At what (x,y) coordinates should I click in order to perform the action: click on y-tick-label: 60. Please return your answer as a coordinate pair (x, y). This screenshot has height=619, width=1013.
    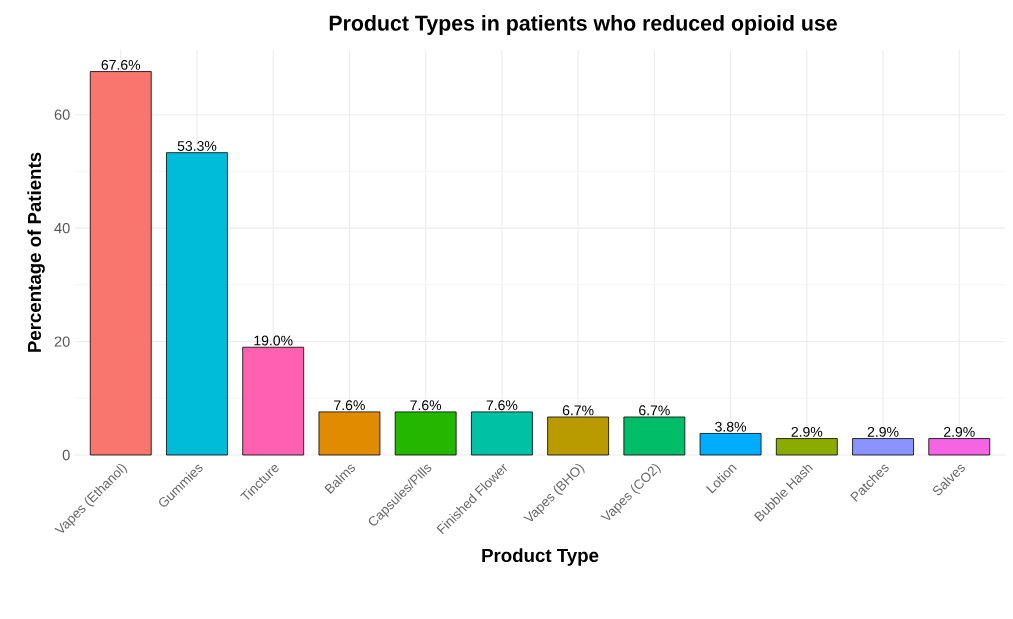
    Looking at the image, I should click on (62, 114).